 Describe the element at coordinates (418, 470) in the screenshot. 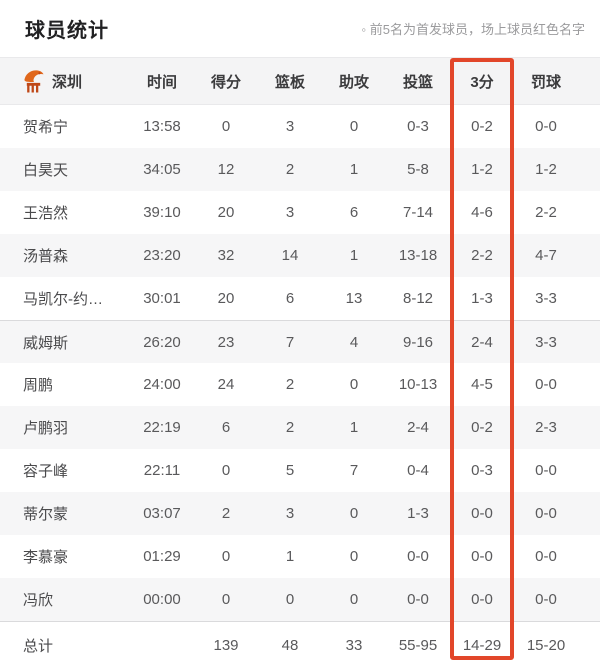

I see `stat-fg: 0-4` at that location.